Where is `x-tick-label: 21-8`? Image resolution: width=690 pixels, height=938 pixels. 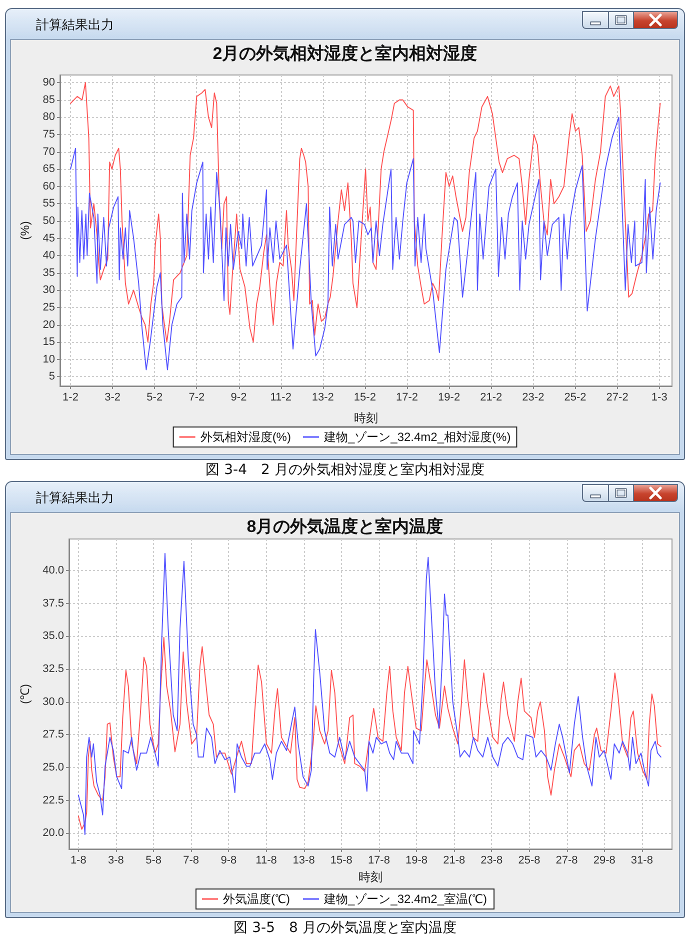
x-tick-label: 21-8 is located at coordinates (454, 860).